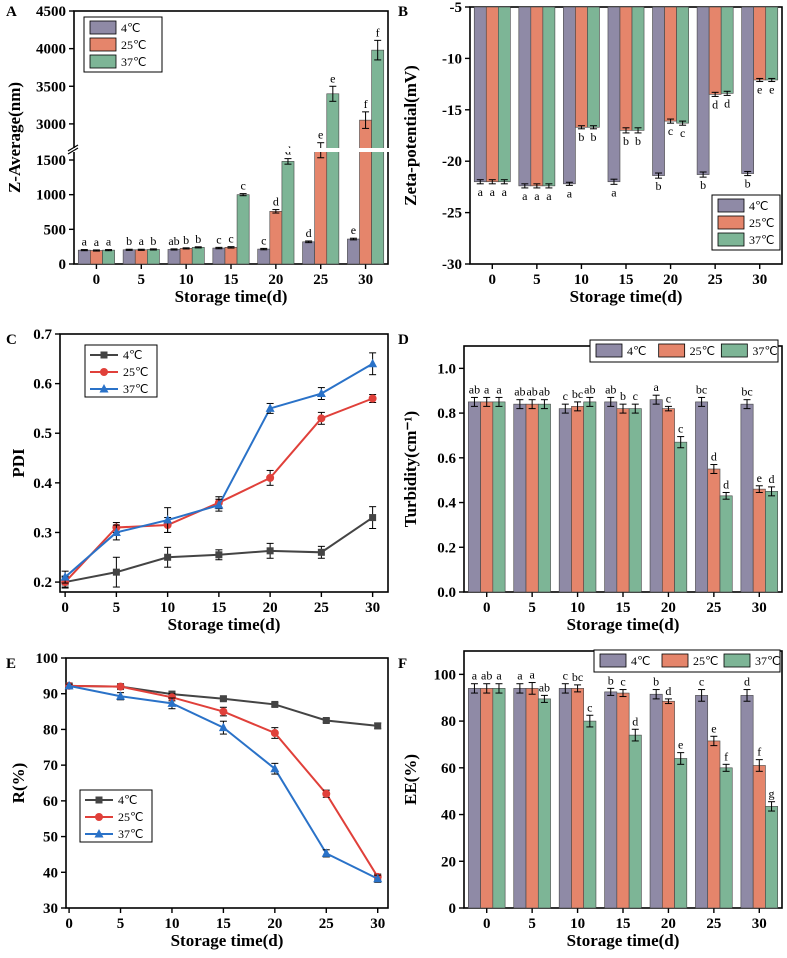  I want to click on y-tick-label: -20, so click(452, 162).